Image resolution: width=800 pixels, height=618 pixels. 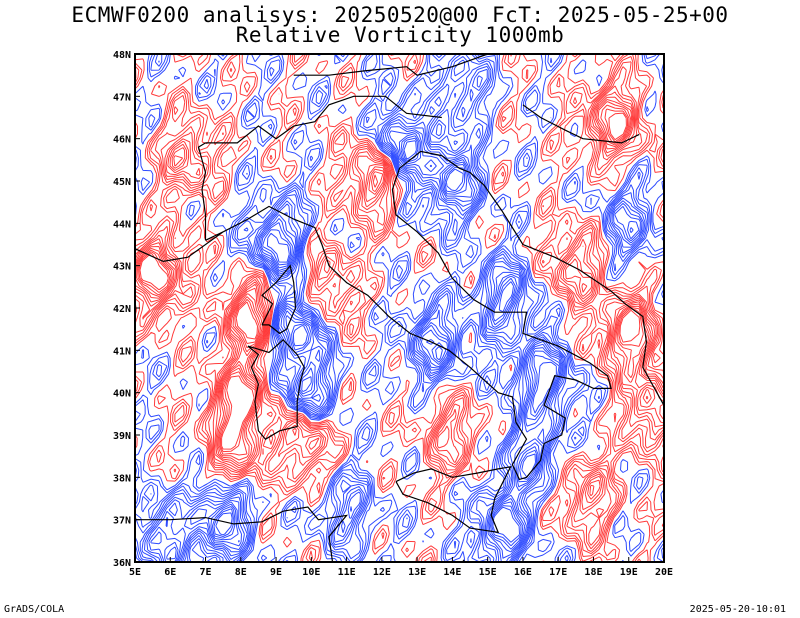 What do you see at coordinates (122, 309) in the screenshot?
I see `y-tick-label: 42N` at bounding box center [122, 309].